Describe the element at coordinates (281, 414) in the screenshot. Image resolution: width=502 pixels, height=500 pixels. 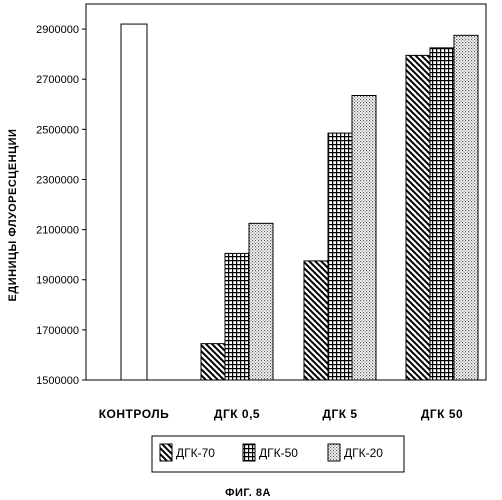
I see `category-labels: КОНТРОЛЬ ДГК 0,5 ДГК 5 ДГК 50` at that location.